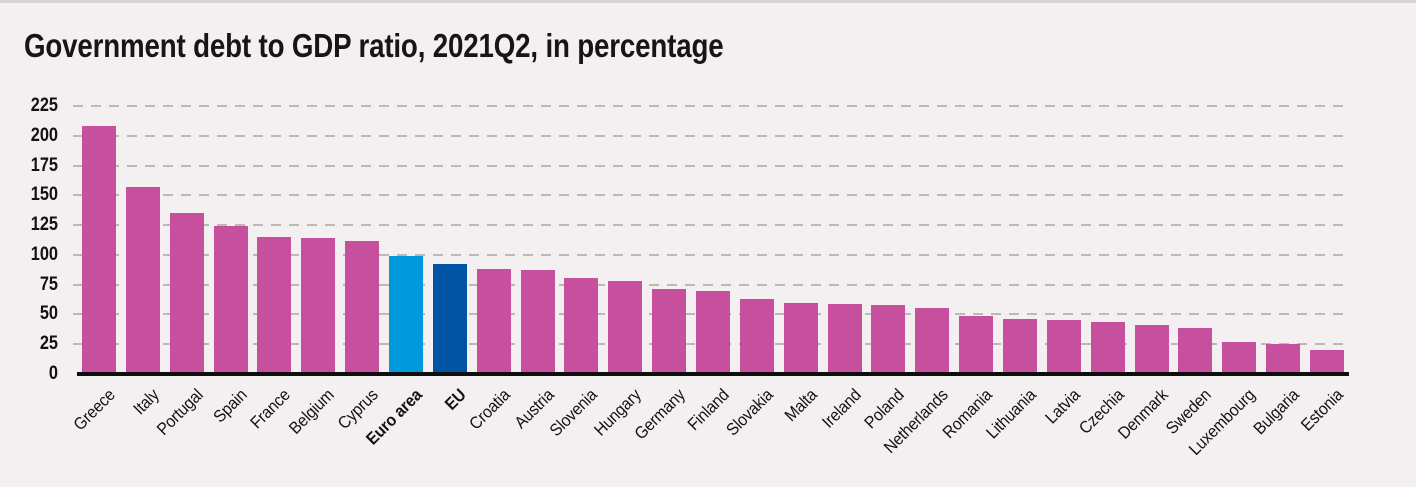  Describe the element at coordinates (44, 165) in the screenshot. I see `y-tick-label-175: 175` at that location.